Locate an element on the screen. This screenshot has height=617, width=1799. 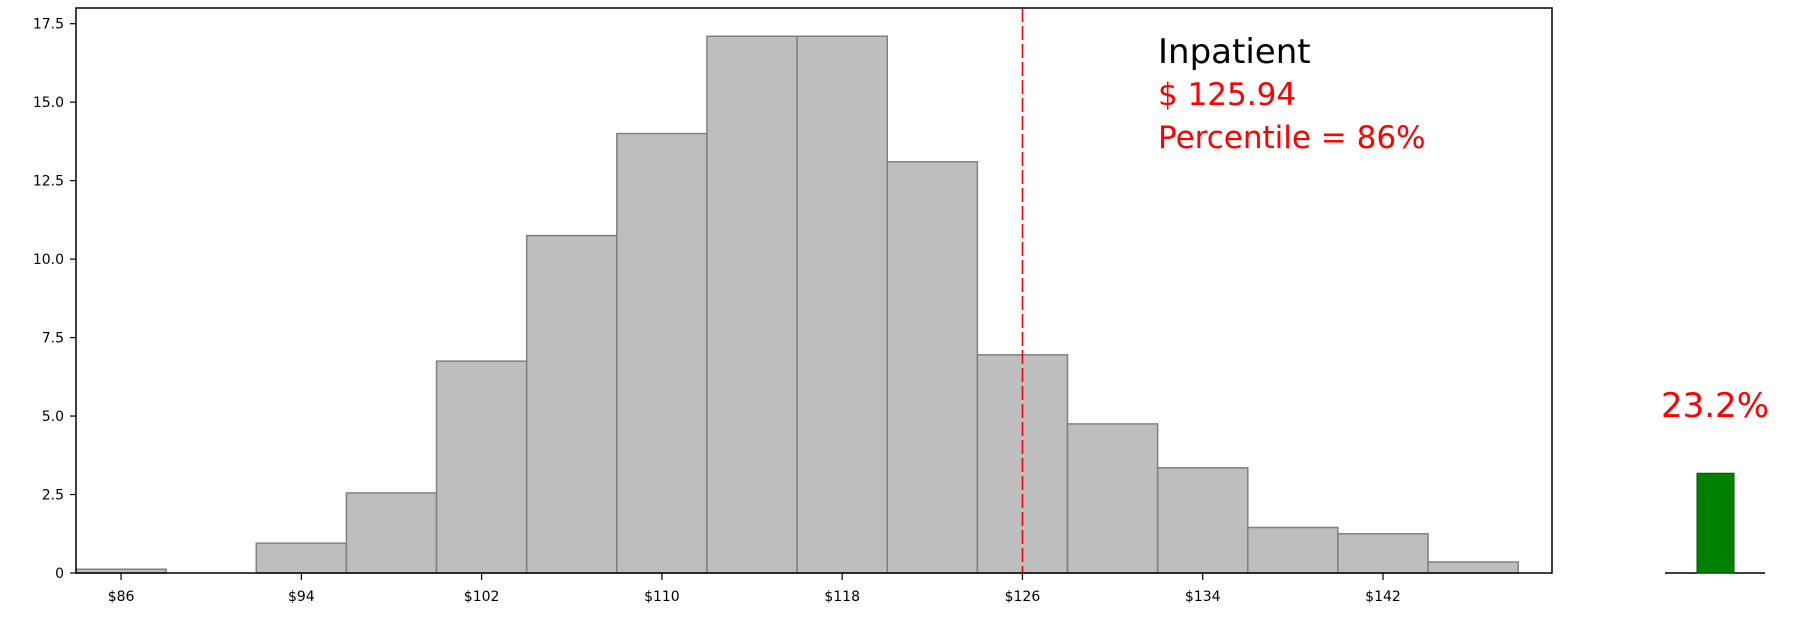
x-tick-label: $126 is located at coordinates (1023, 597).